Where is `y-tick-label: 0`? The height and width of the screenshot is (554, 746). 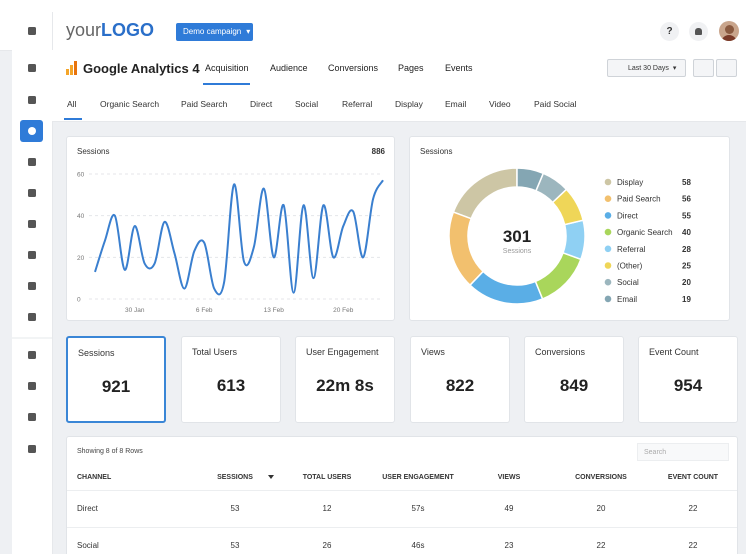 y-tick-label: 0 is located at coordinates (79, 300).